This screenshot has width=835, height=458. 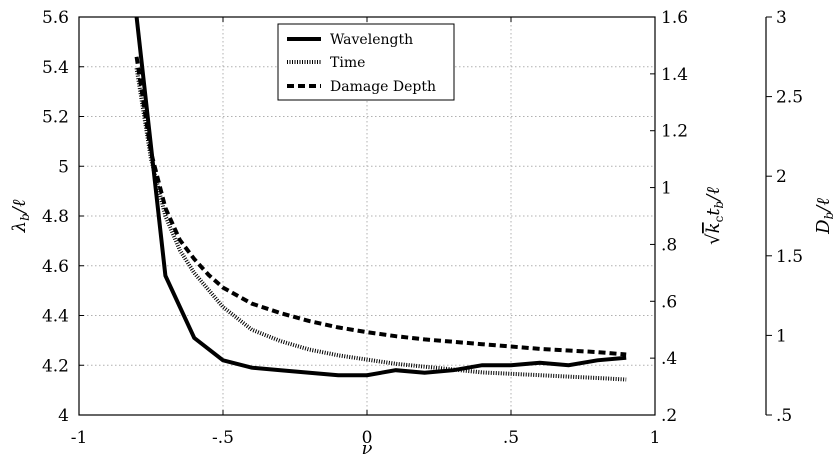 I want to click on right2-tick-label: .5, so click(x=784, y=416).